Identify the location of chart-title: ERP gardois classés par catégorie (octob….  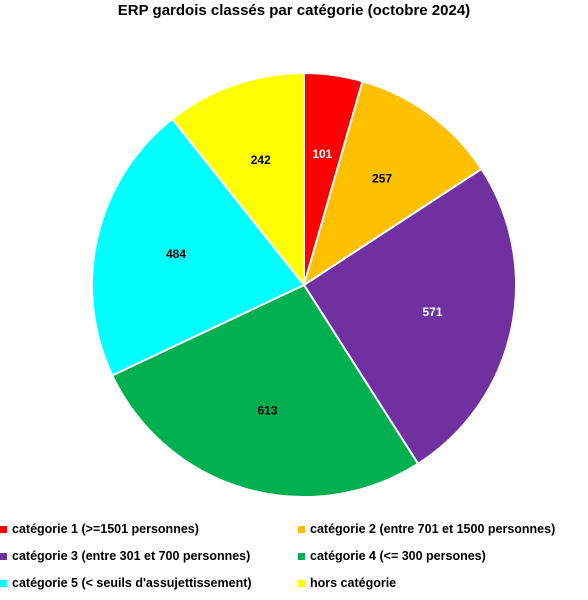
(294, 10).